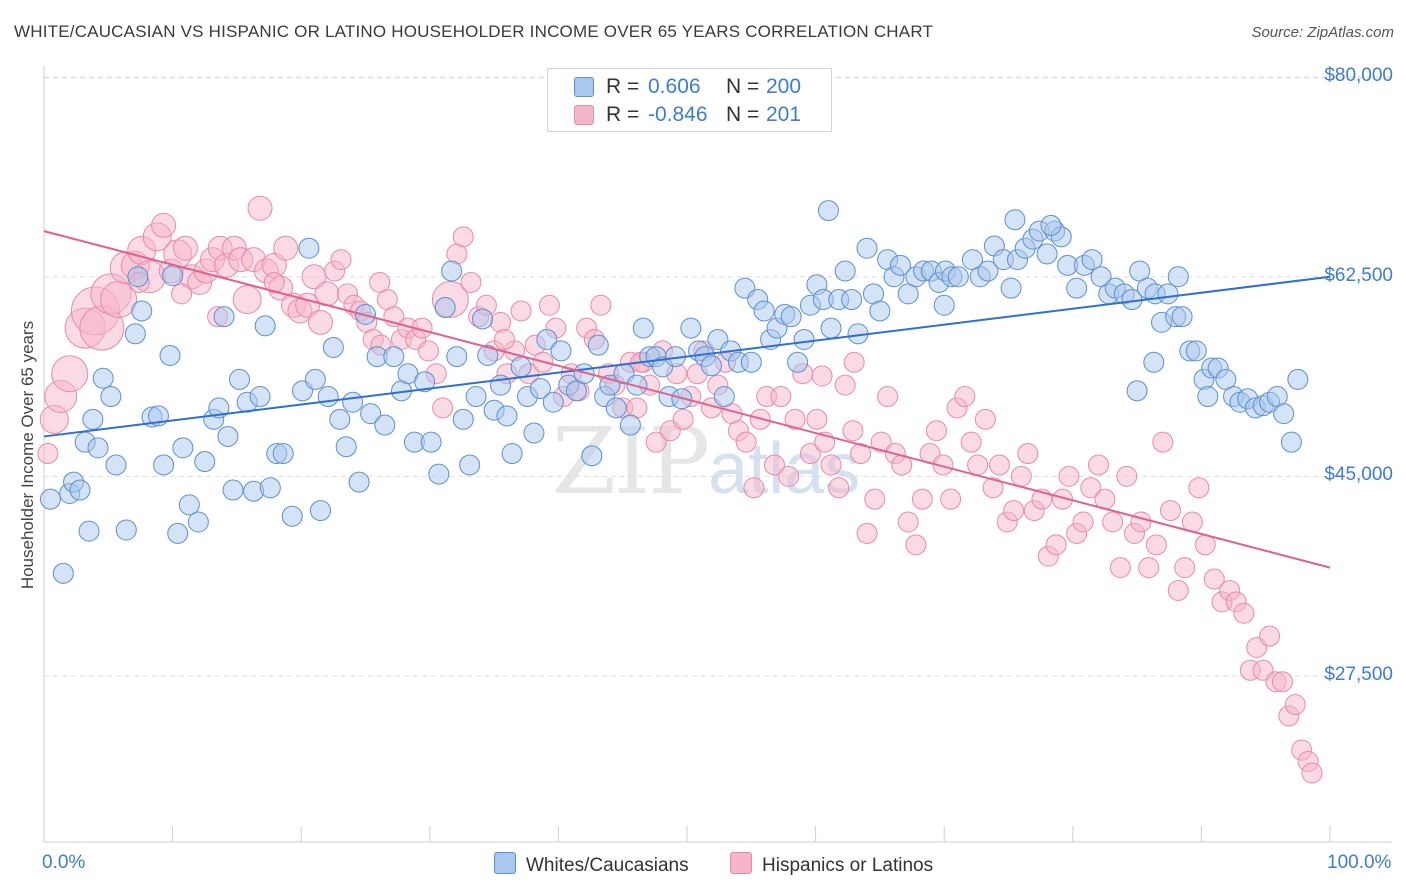 The image size is (1406, 892). I want to click on legend-n-label: N =, so click(743, 114).